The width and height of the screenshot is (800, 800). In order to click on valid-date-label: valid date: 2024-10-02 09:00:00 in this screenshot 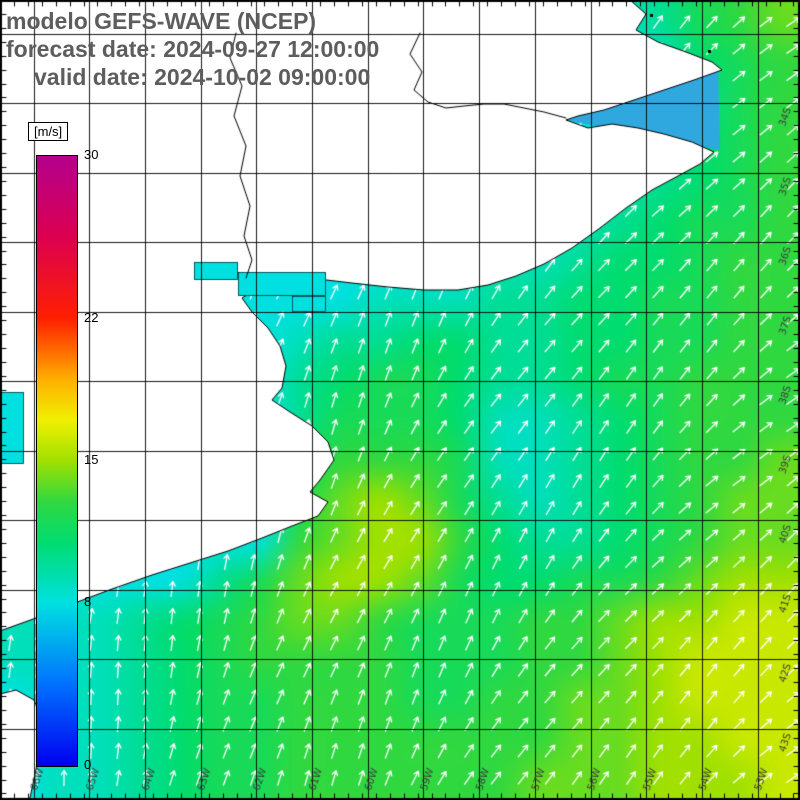, I will do `click(202, 77)`.